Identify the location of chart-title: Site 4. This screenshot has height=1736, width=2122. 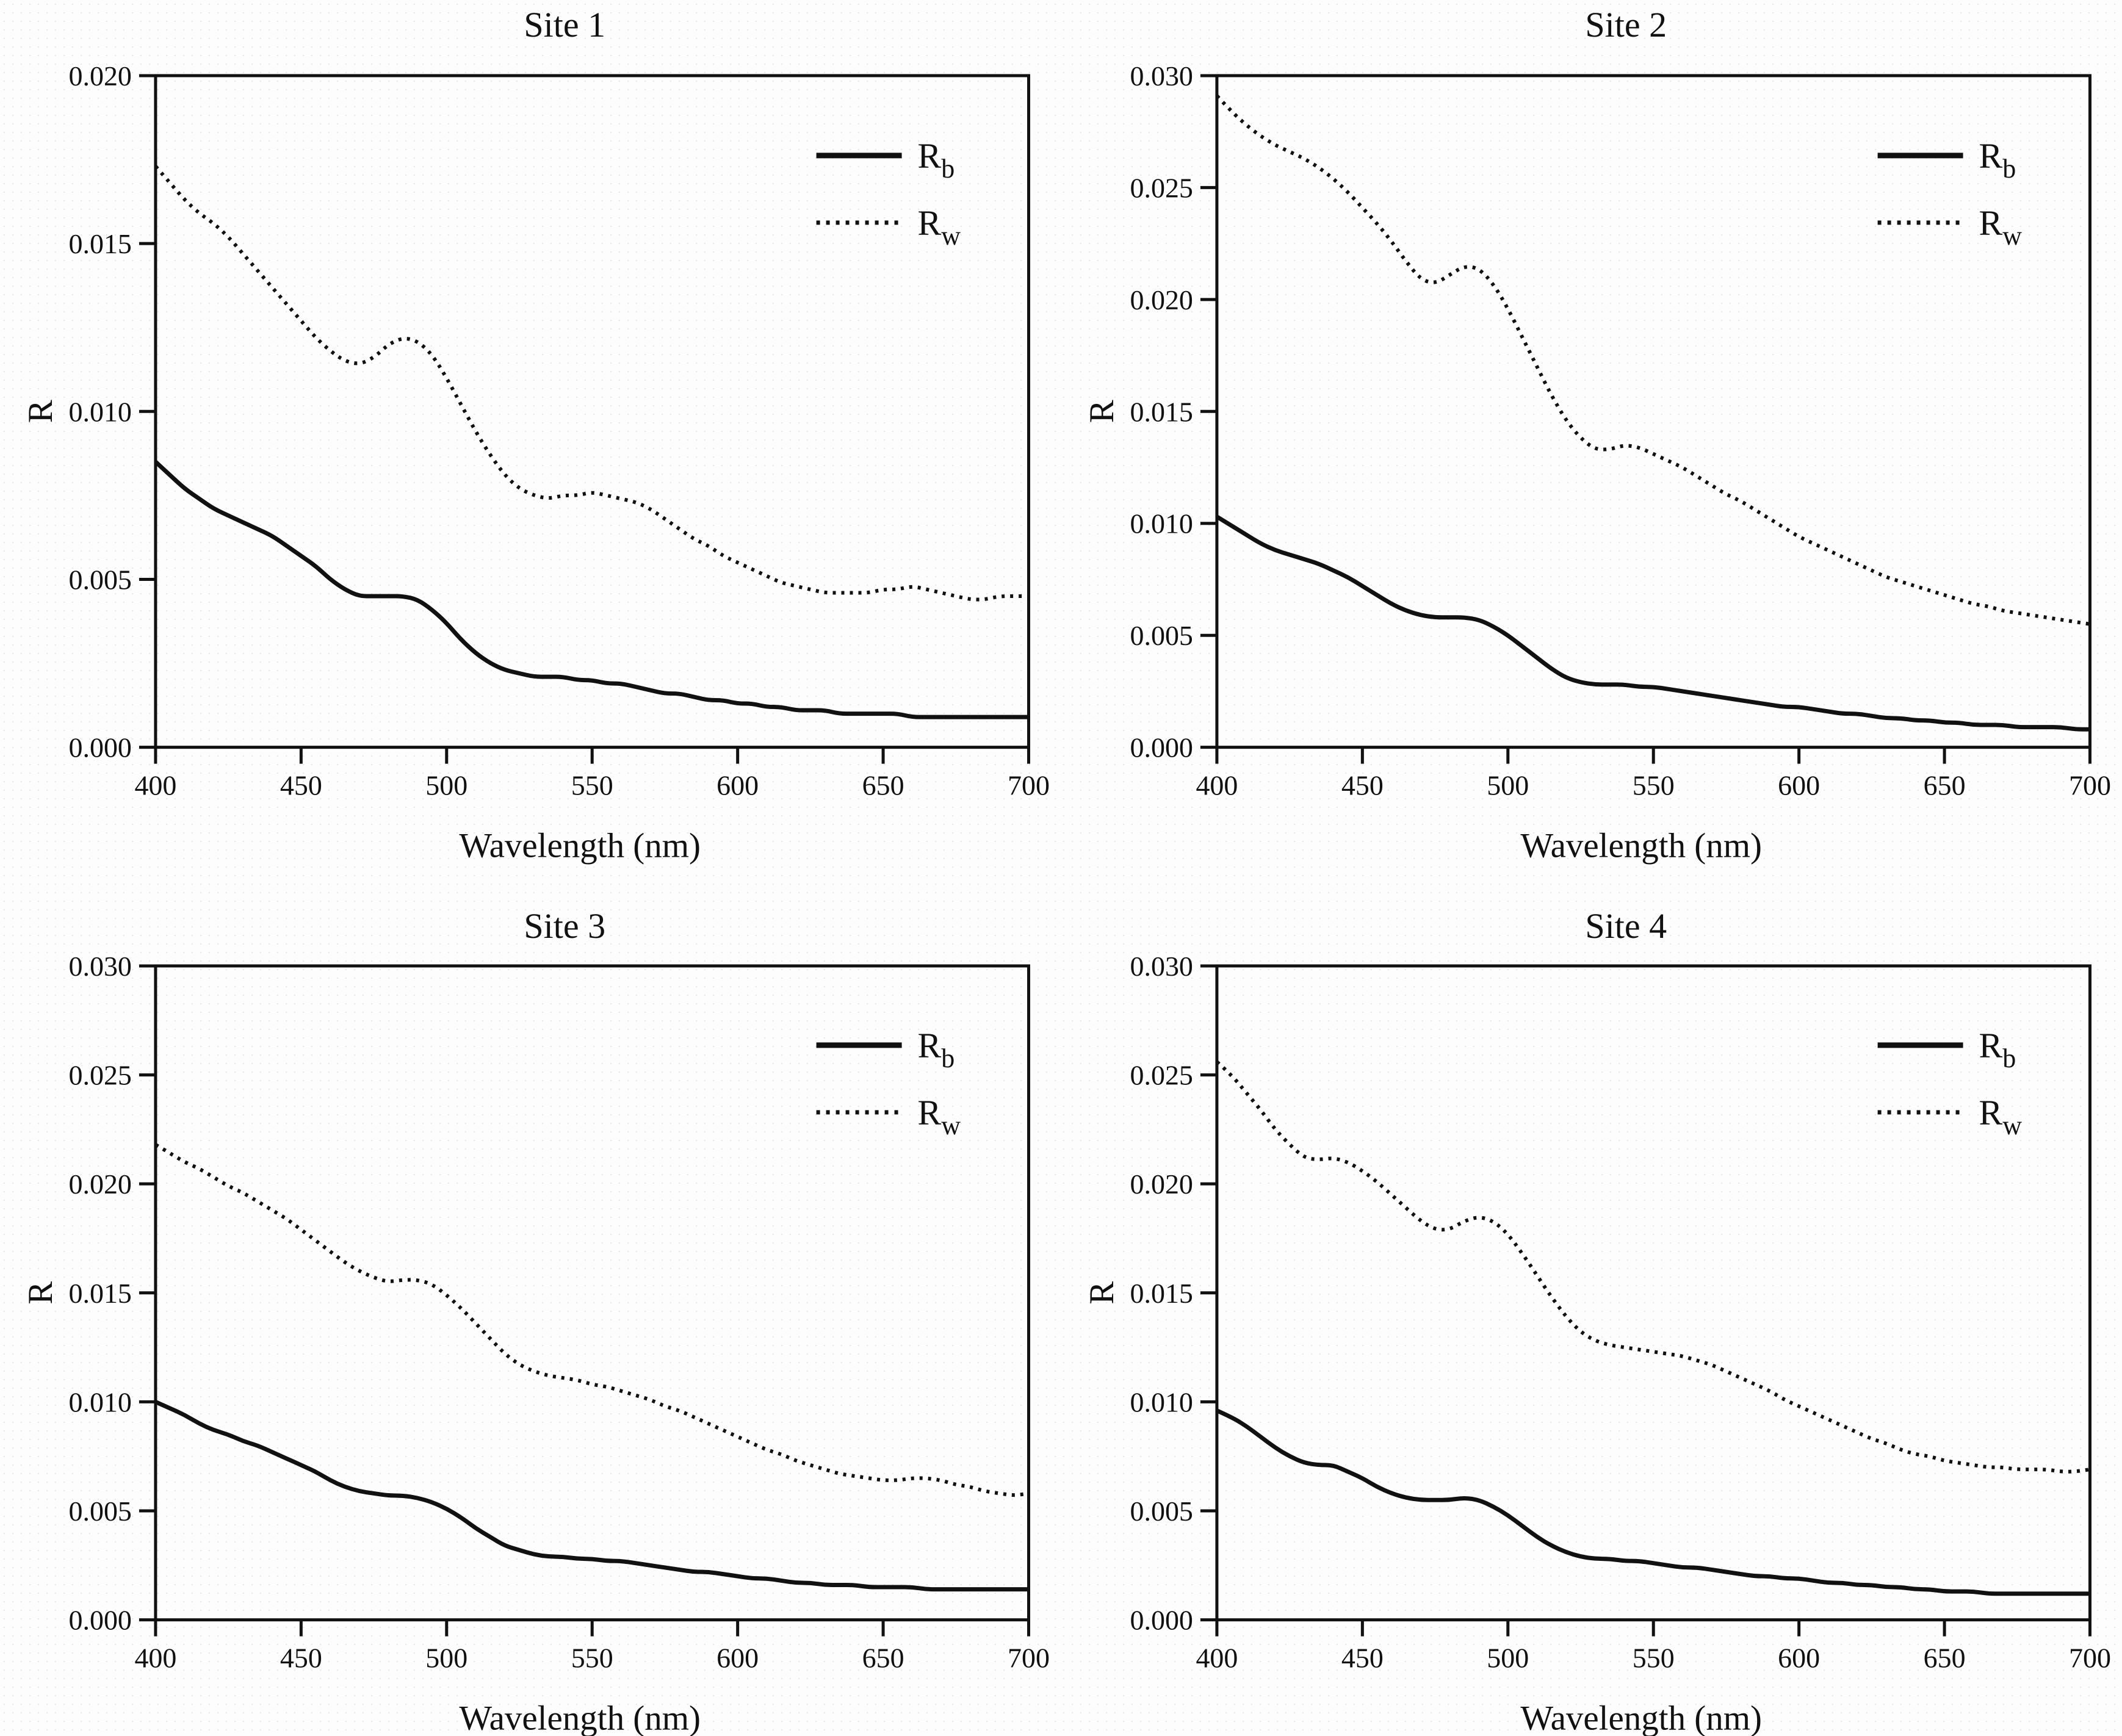
(1626, 926).